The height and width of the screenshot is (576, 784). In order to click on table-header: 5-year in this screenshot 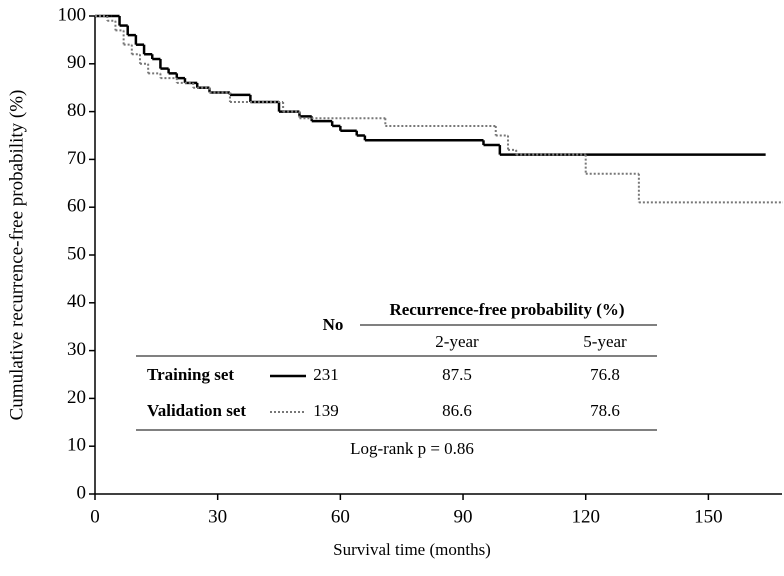, I will do `click(605, 341)`.